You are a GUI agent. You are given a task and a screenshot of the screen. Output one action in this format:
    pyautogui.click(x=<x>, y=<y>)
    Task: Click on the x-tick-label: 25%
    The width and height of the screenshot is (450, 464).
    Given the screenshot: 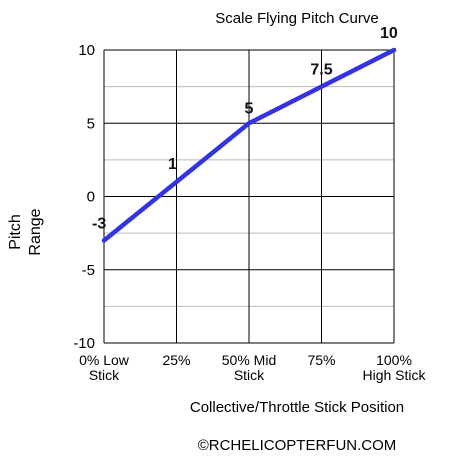 What is the action you would take?
    pyautogui.click(x=176, y=360)
    